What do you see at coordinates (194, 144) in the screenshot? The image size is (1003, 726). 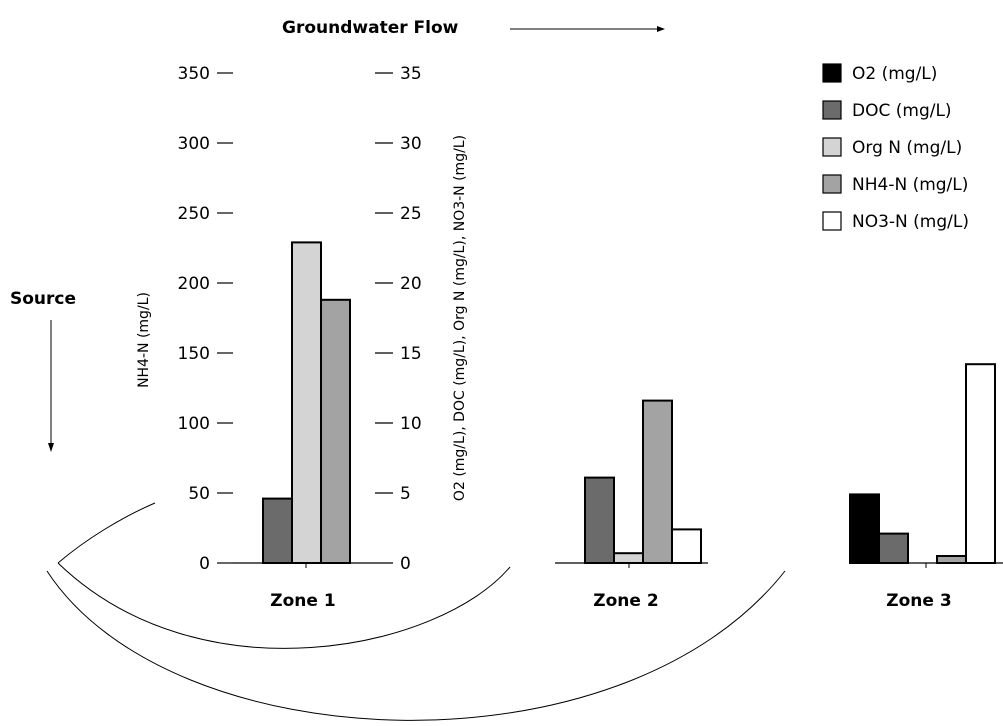 I see `left-tick-label: 300` at bounding box center [194, 144].